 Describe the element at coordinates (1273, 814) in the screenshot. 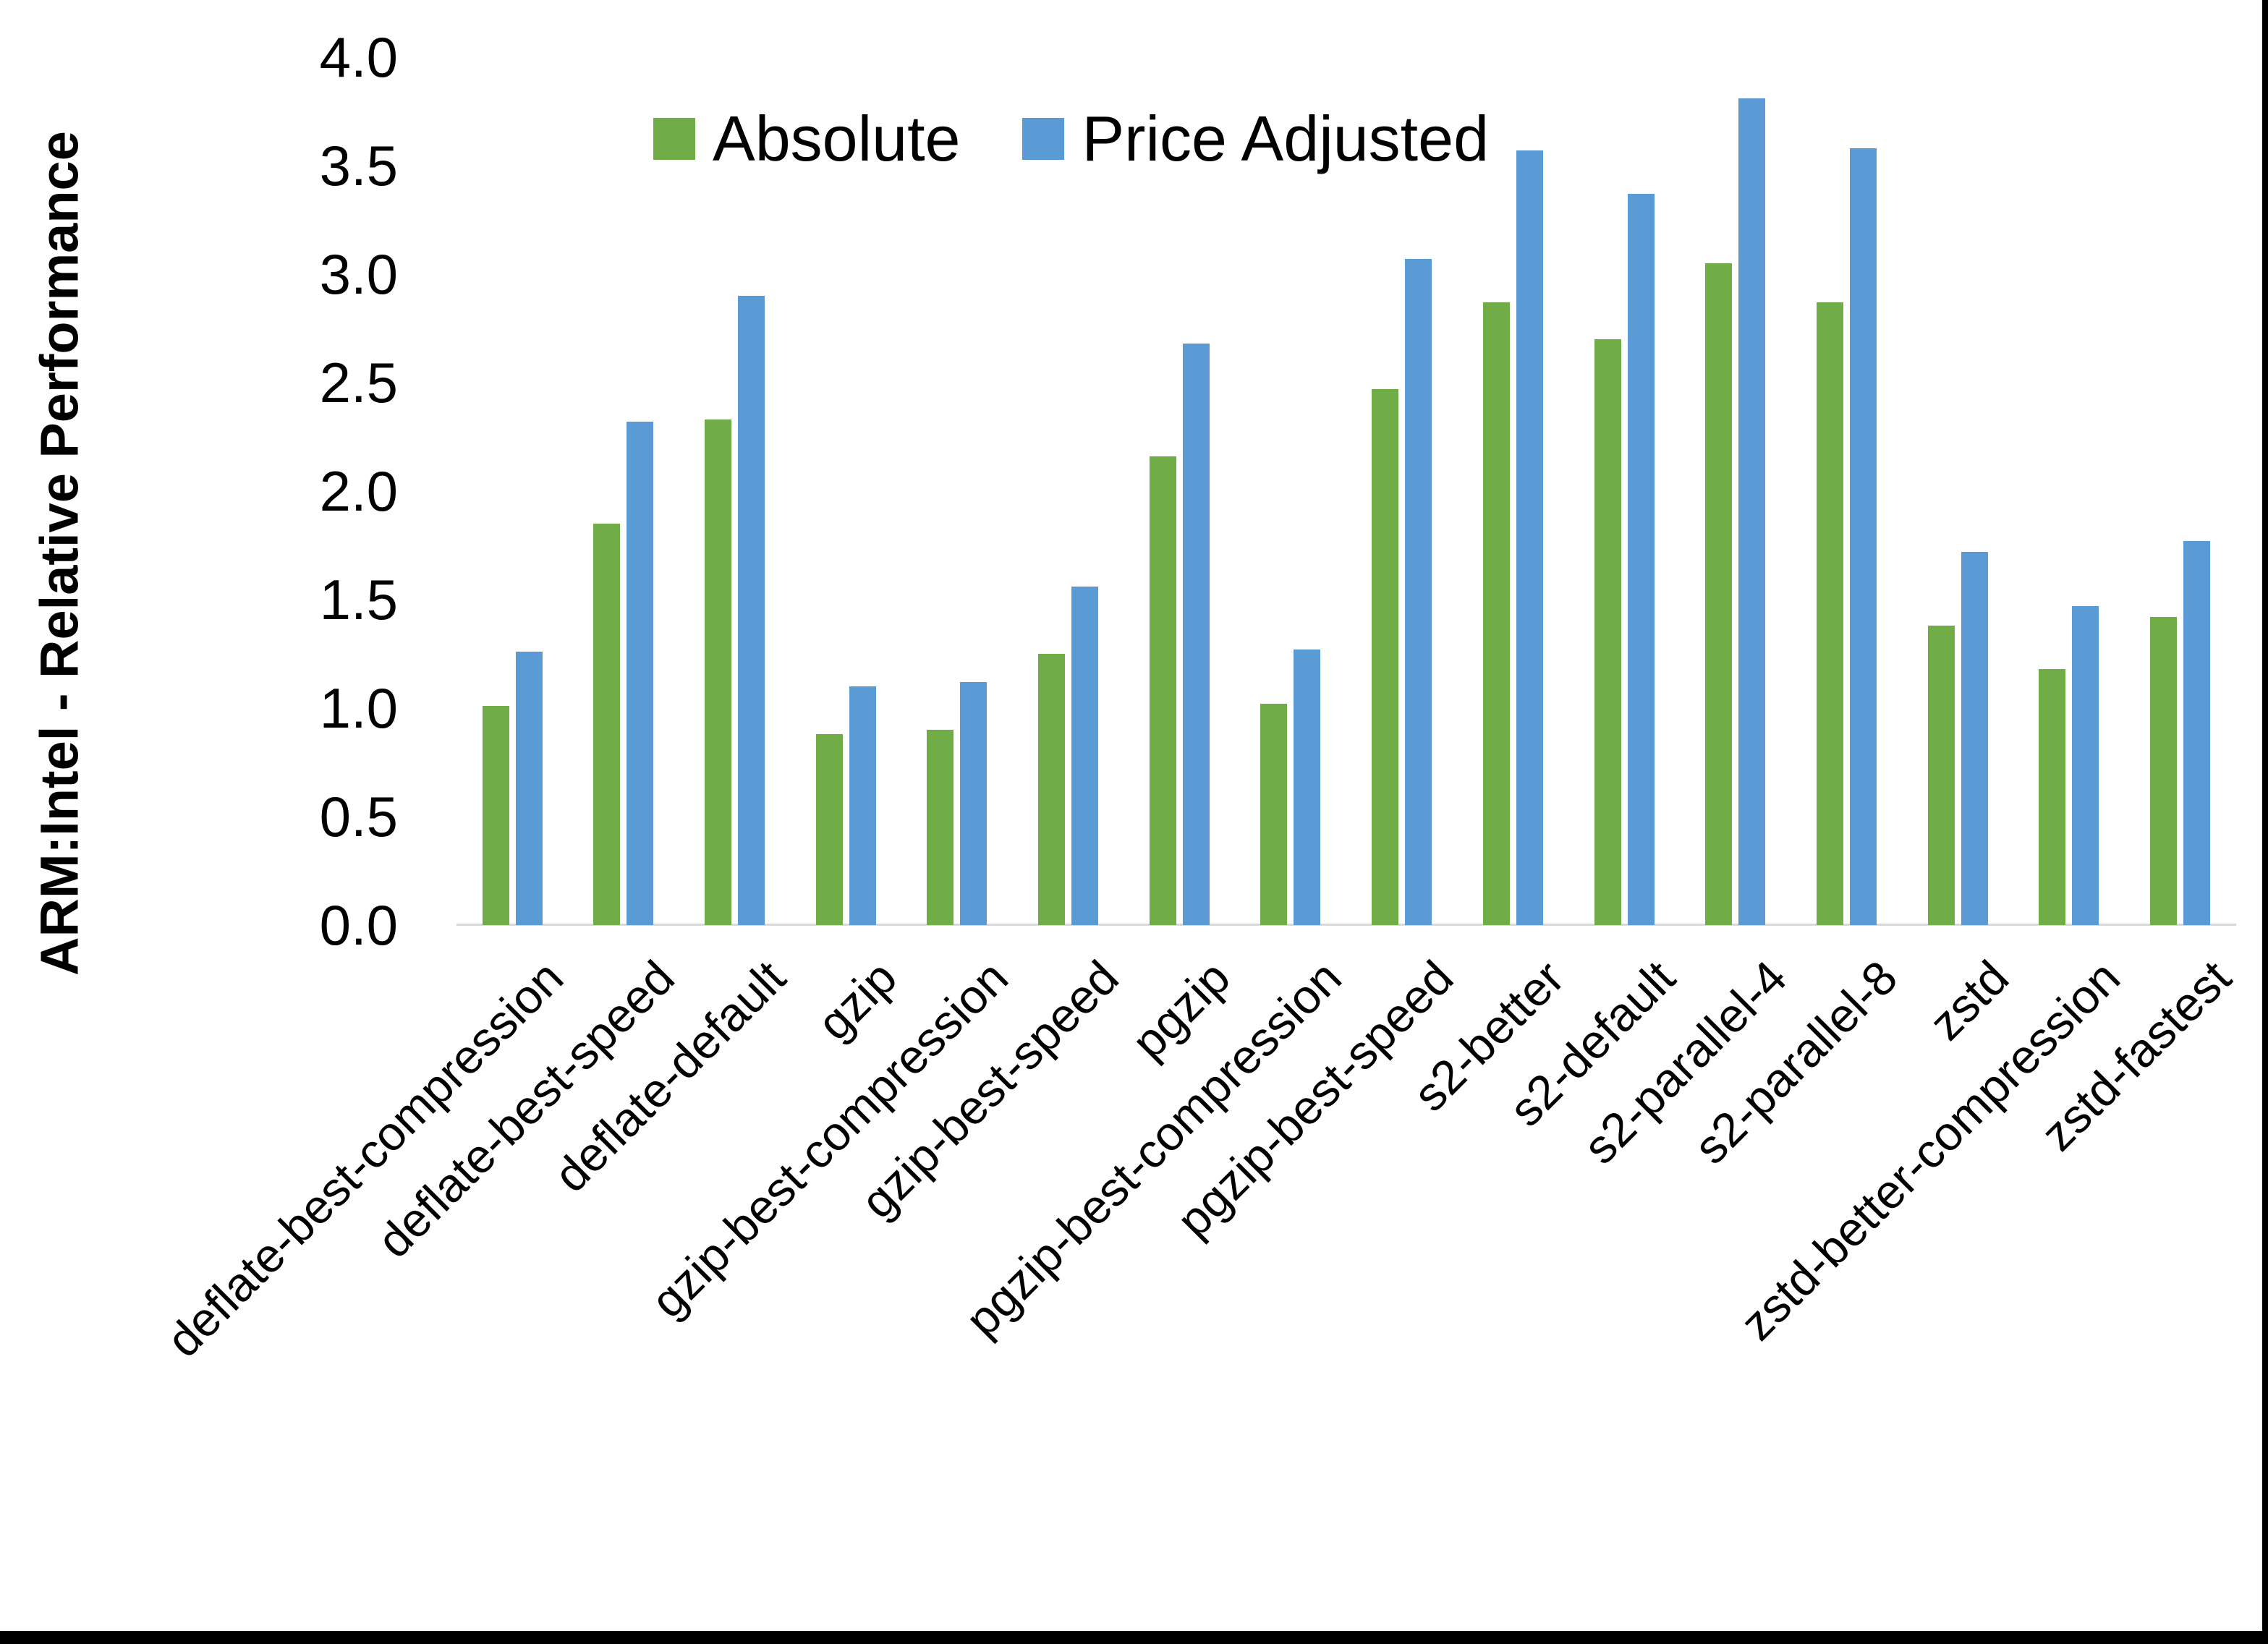

I see `bar-absolute-pgzip-best-compression` at that location.